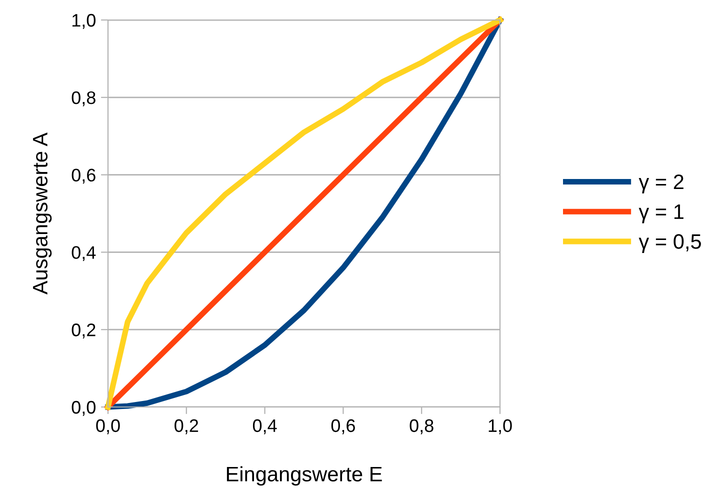 Image resolution: width=723 pixels, height=500 pixels. Describe the element at coordinates (108, 426) in the screenshot. I see `x-tick-label: 0,0` at that location.